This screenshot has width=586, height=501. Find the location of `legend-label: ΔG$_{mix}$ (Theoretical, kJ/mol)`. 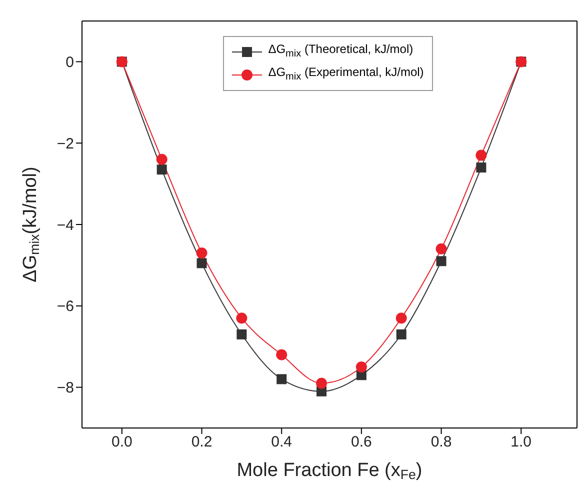

legend-label: ΔG$_{mix}$ (Theoretical, kJ/mol) is located at coordinates (341, 51).